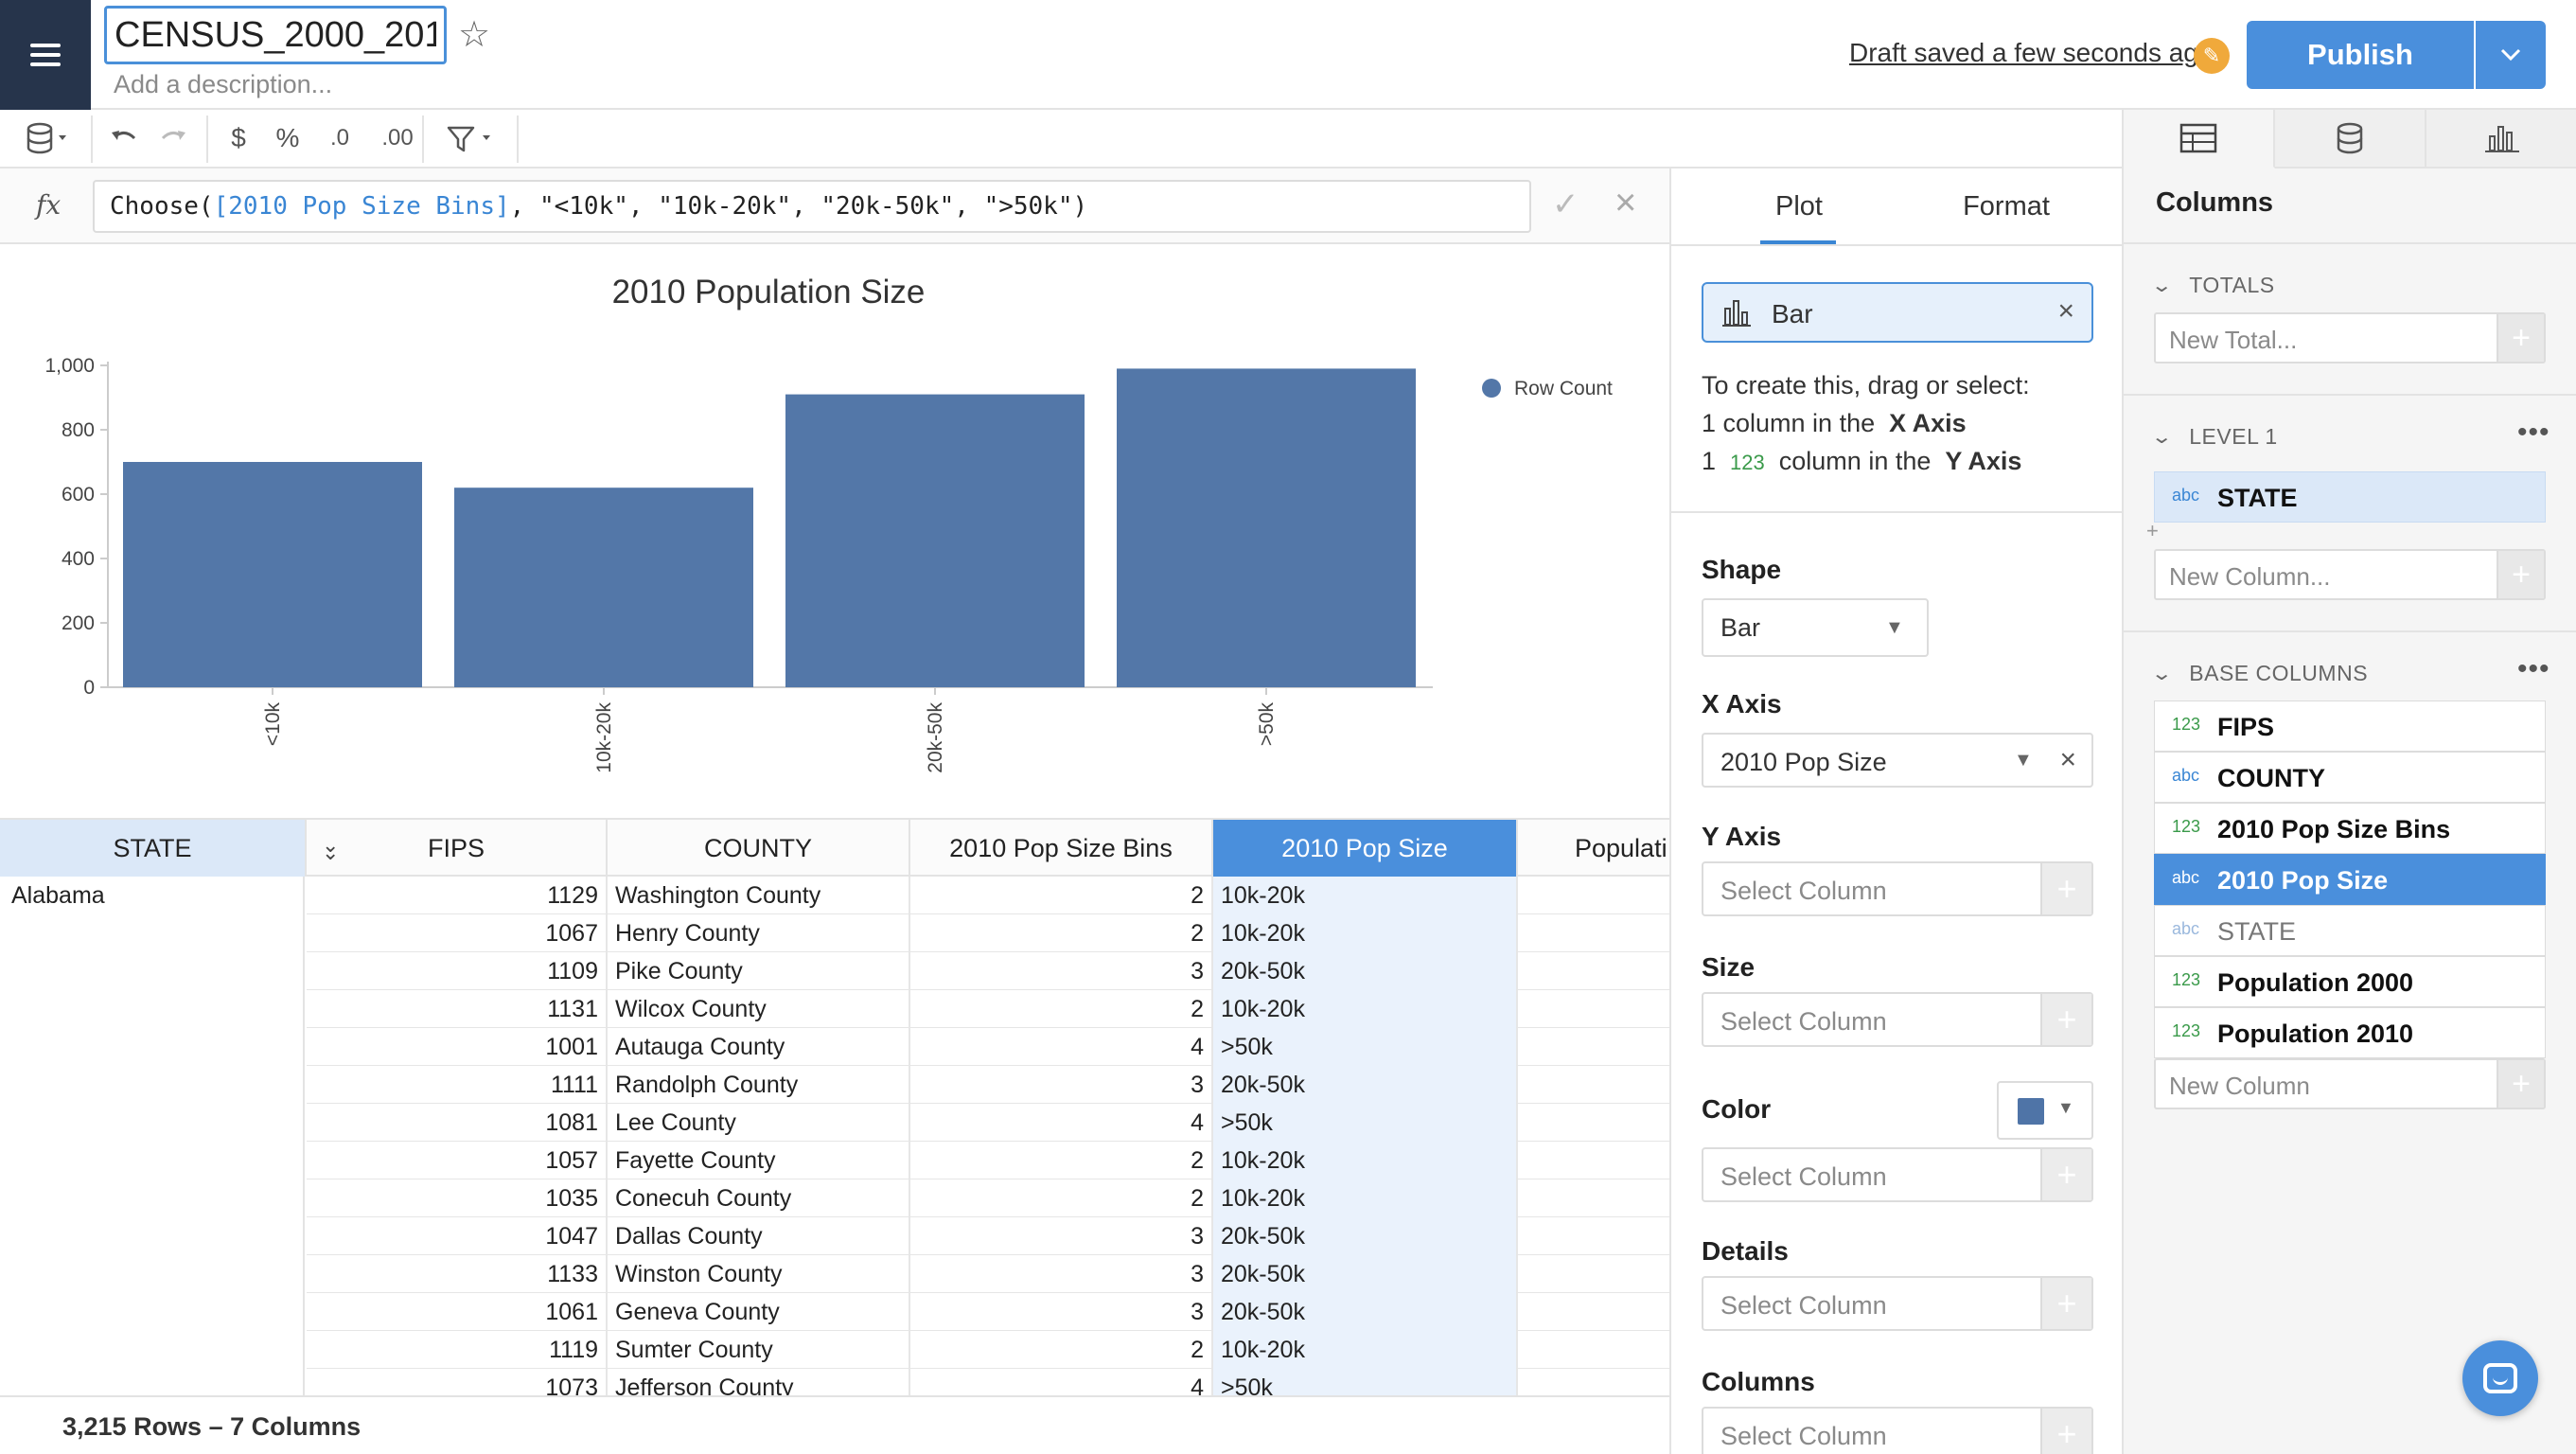 The height and width of the screenshot is (1454, 2576). What do you see at coordinates (457, 895) in the screenshot?
I see `fips-cell: 1129` at bounding box center [457, 895].